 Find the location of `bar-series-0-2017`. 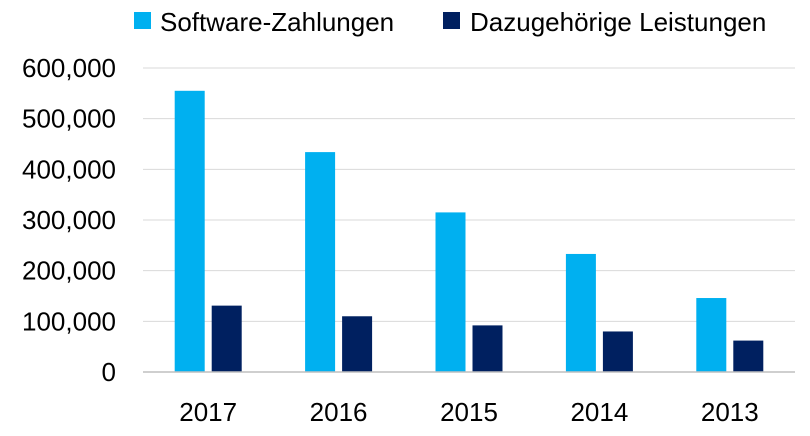

bar-series-0-2017 is located at coordinates (189, 231).